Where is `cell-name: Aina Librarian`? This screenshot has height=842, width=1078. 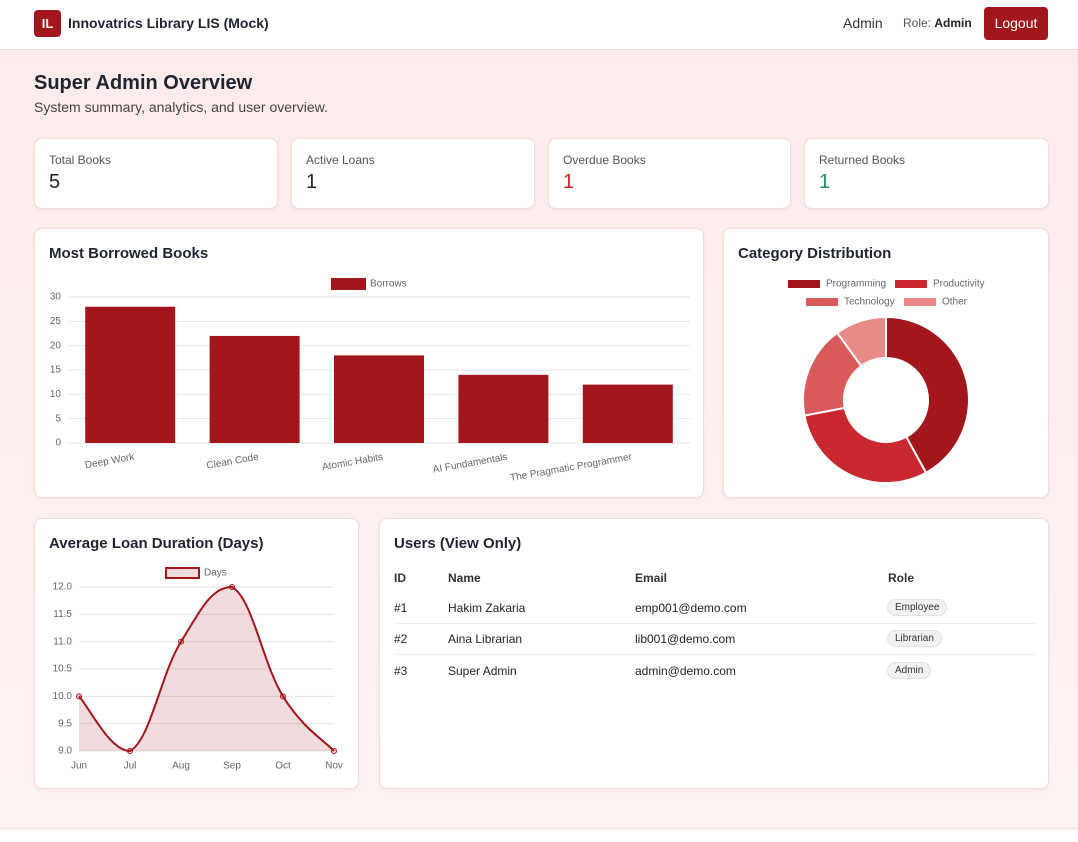 cell-name: Aina Librarian is located at coordinates (485, 639).